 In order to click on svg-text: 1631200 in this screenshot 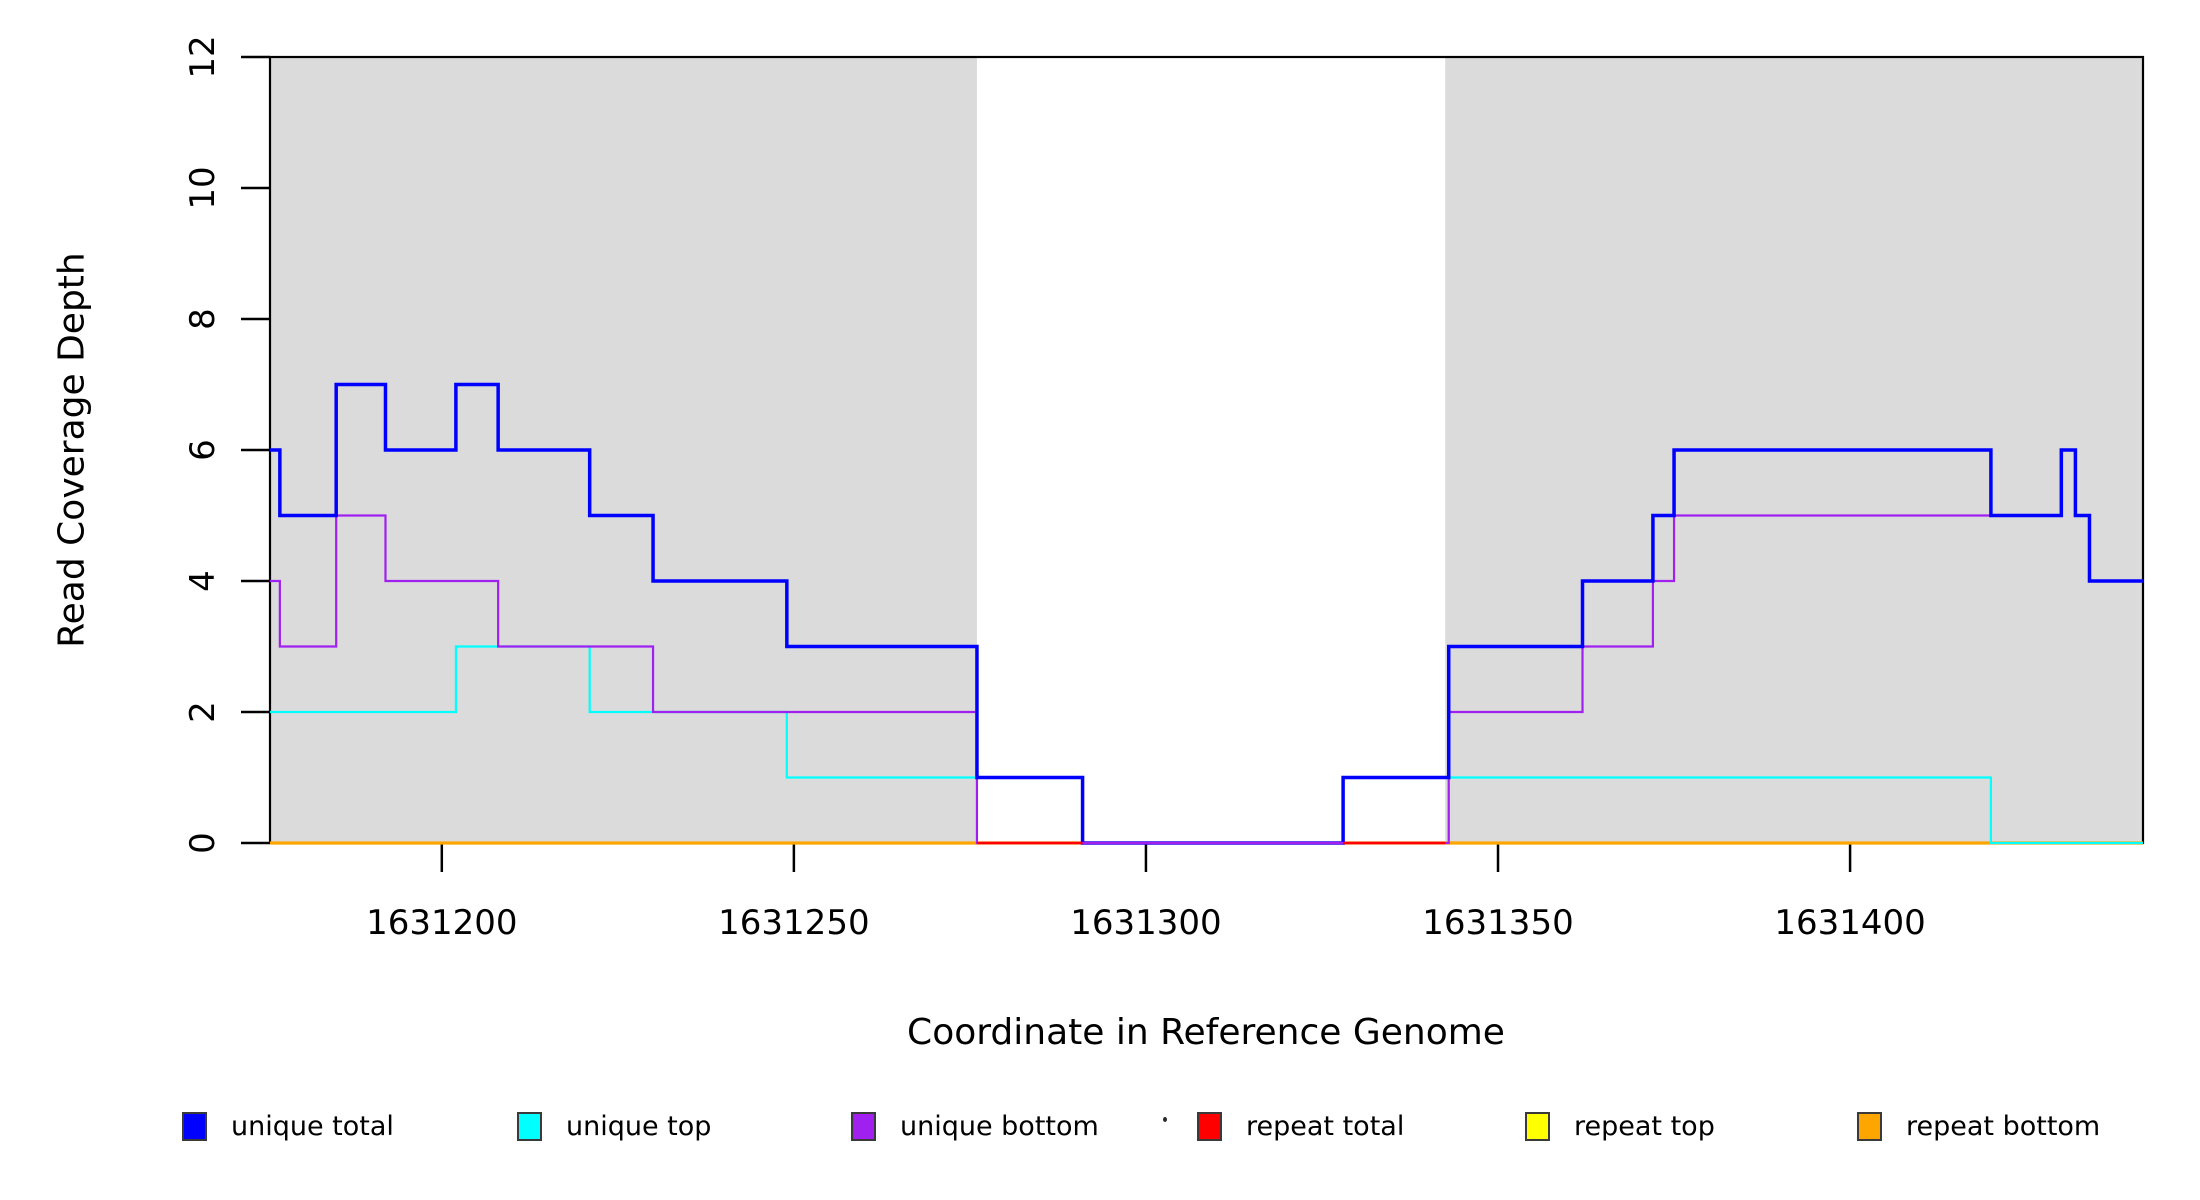, I will do `click(441, 923)`.